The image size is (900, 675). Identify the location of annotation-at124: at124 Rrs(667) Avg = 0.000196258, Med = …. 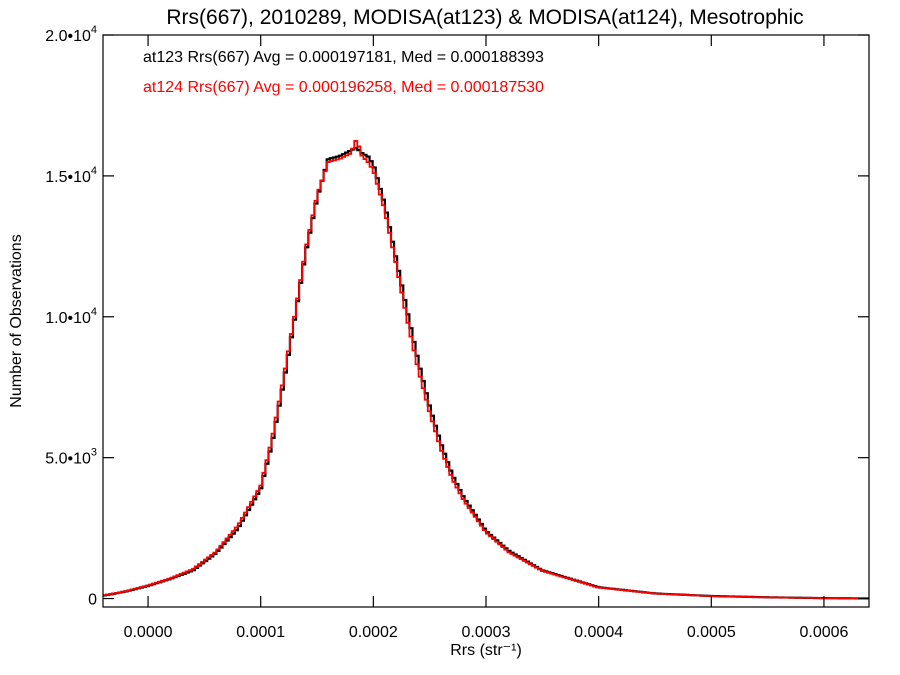
(343, 87).